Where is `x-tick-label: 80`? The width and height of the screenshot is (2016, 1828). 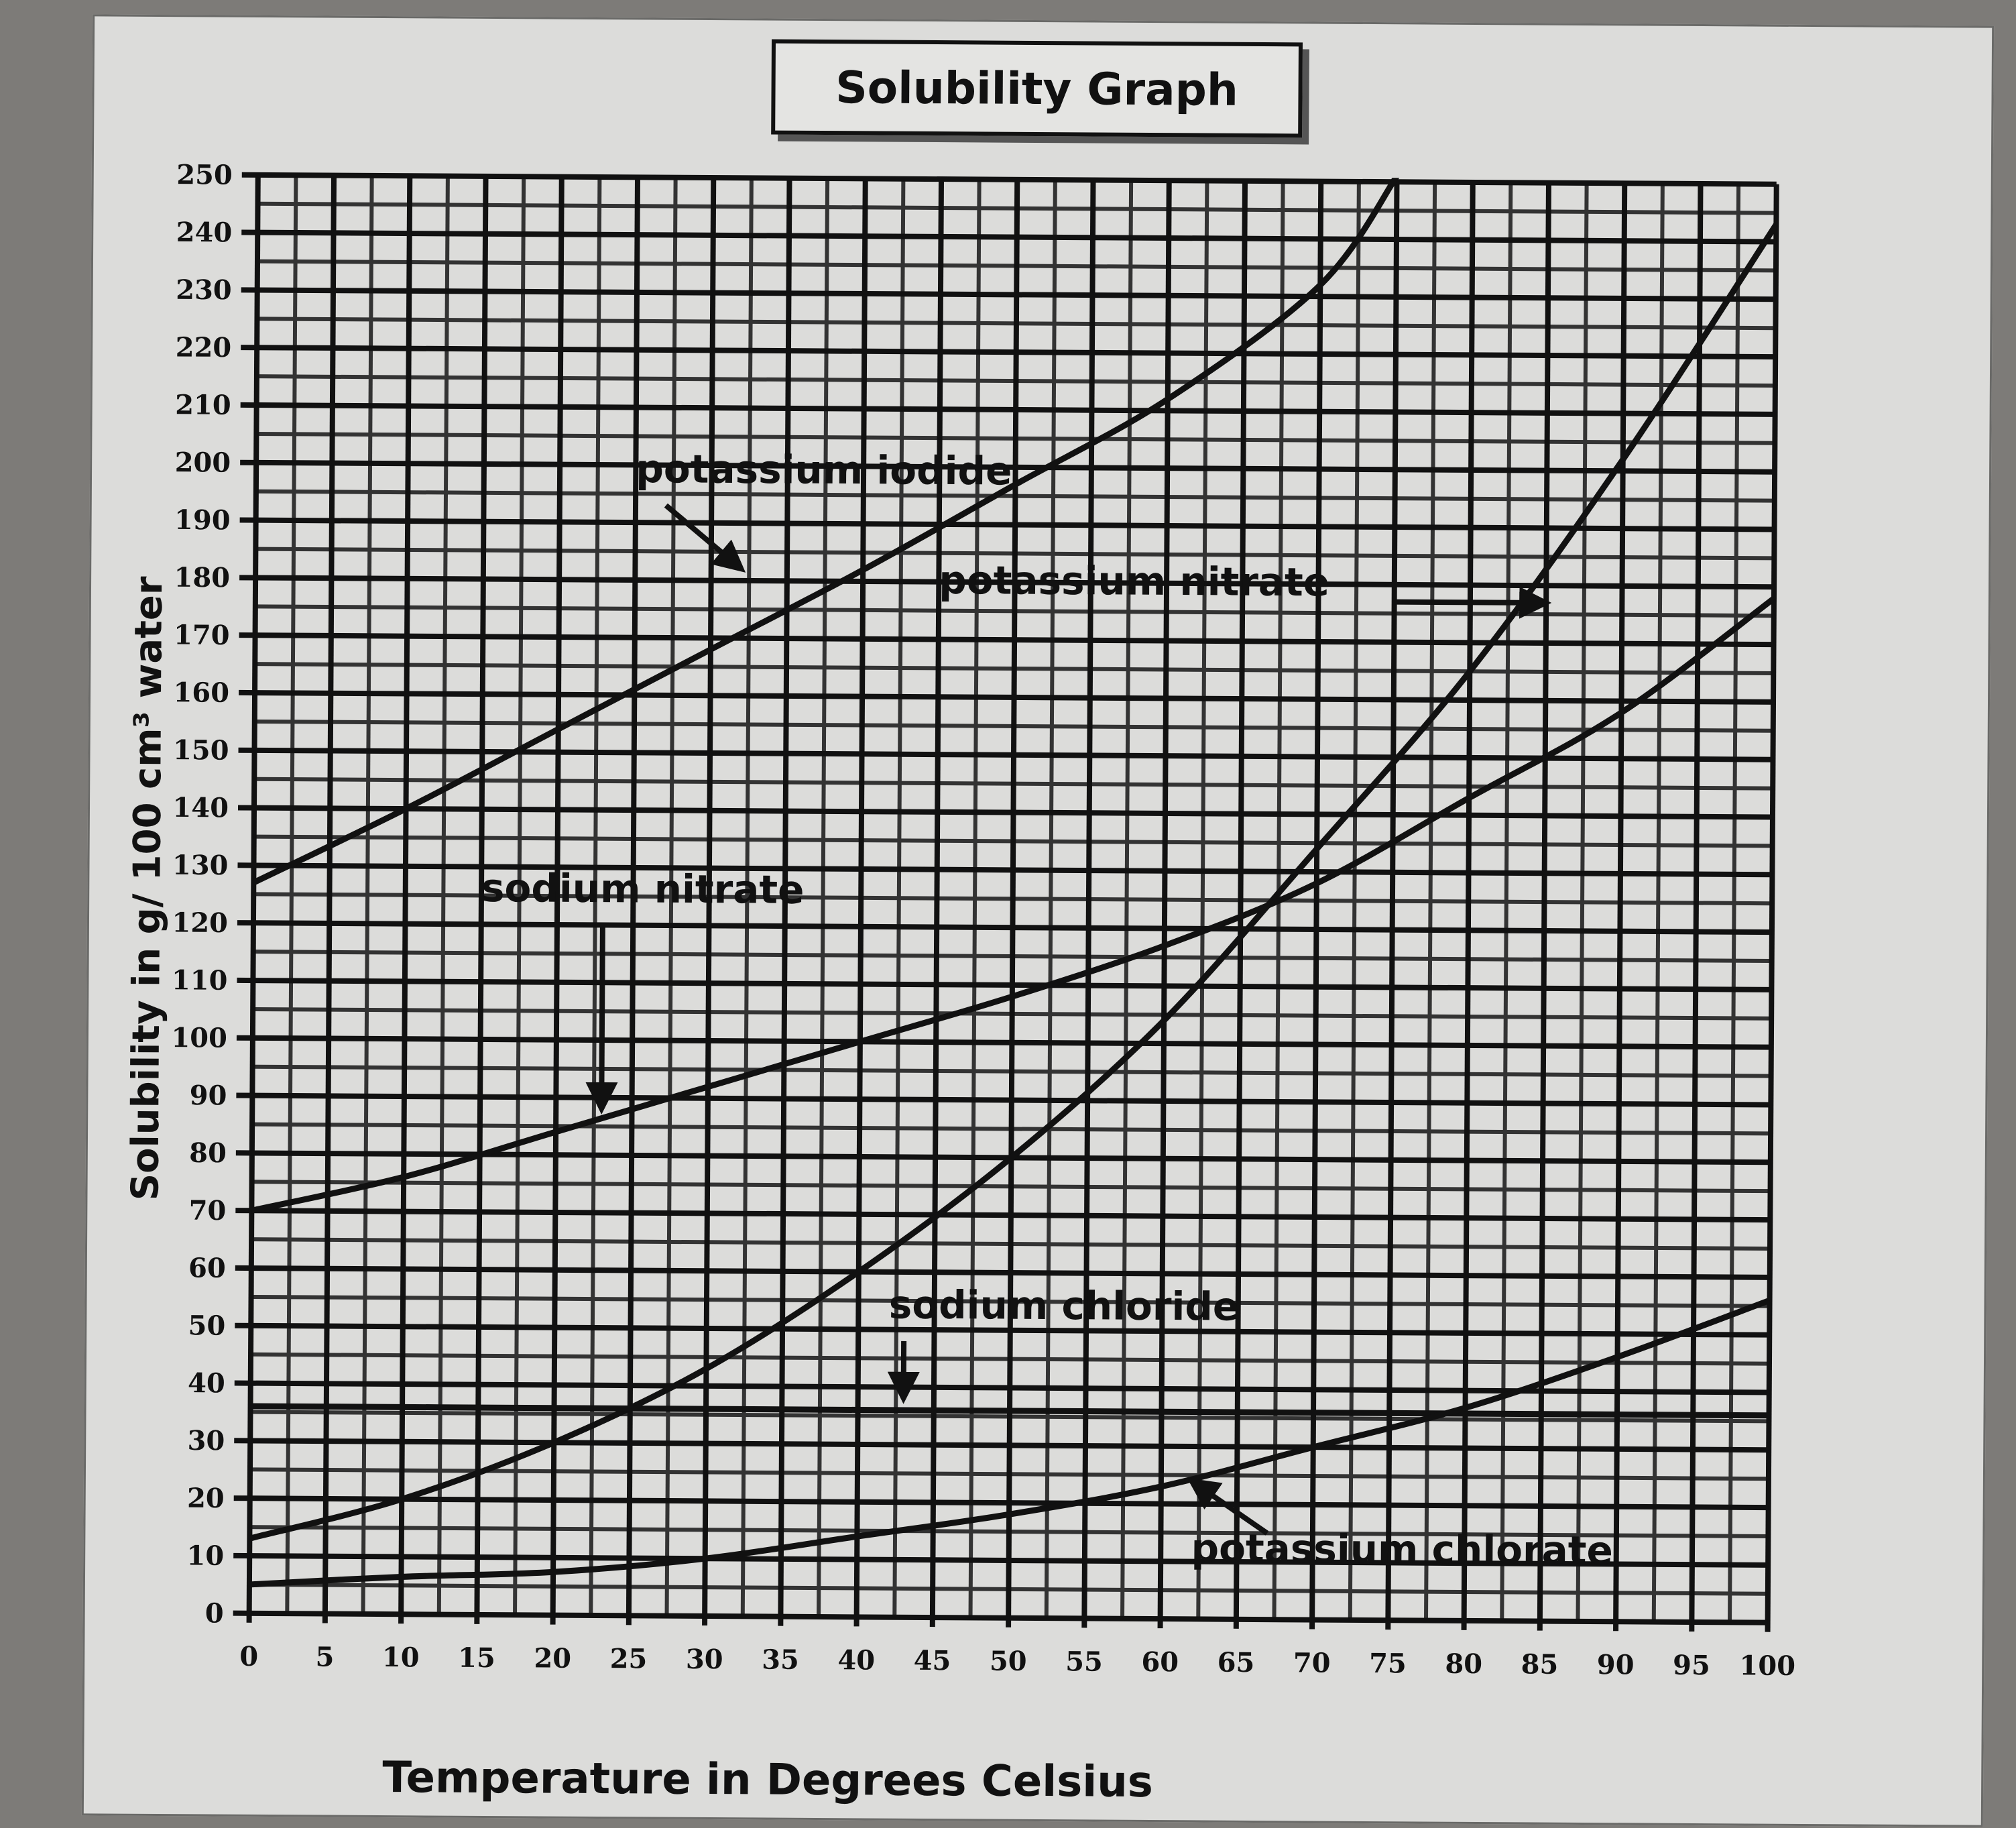
x-tick-label: 80 is located at coordinates (1463, 1664).